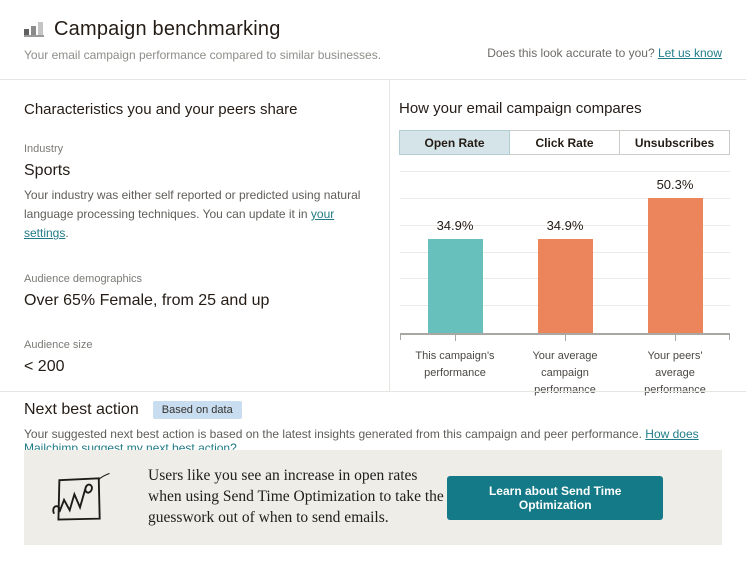 This screenshot has height=561, width=746. I want to click on x-axis, so click(565, 336).